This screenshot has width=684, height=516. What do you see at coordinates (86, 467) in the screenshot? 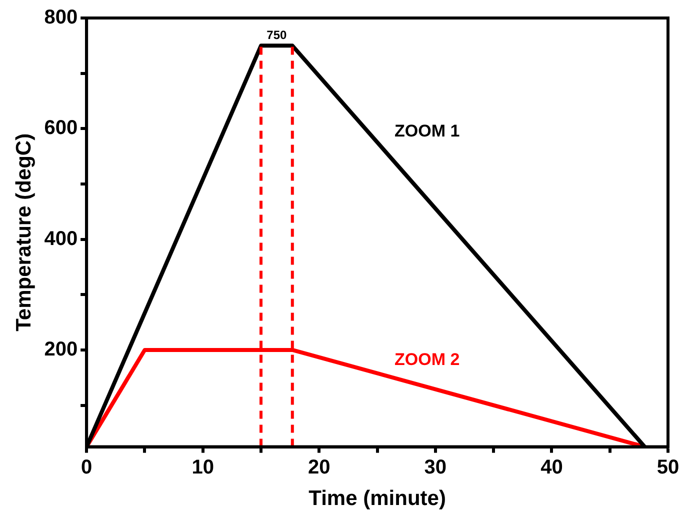
I see `x-tick-label: 0` at bounding box center [86, 467].